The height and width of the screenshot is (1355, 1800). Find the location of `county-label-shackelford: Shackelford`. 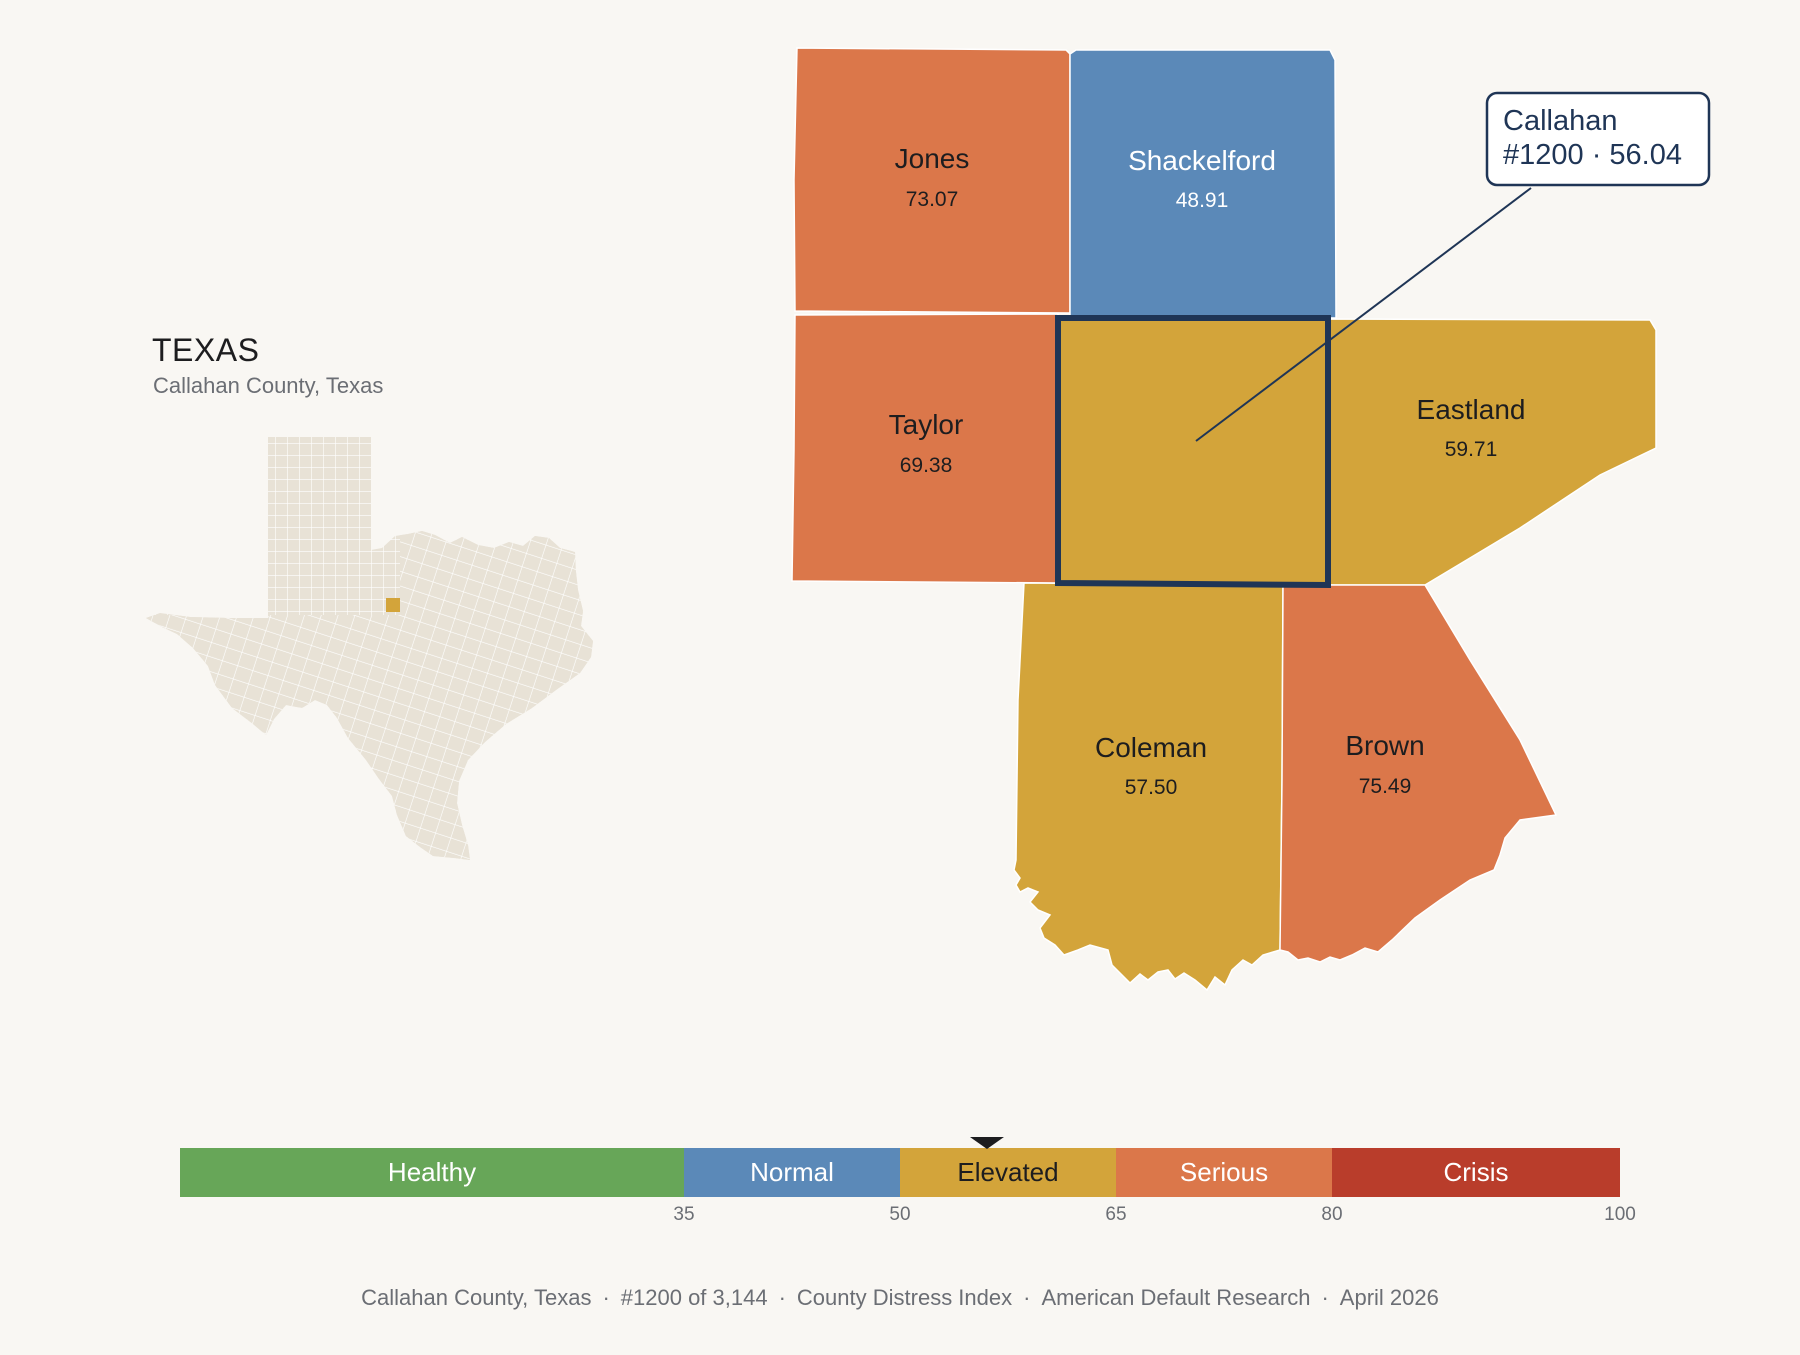

county-label-shackelford: Shackelford is located at coordinates (1202, 160).